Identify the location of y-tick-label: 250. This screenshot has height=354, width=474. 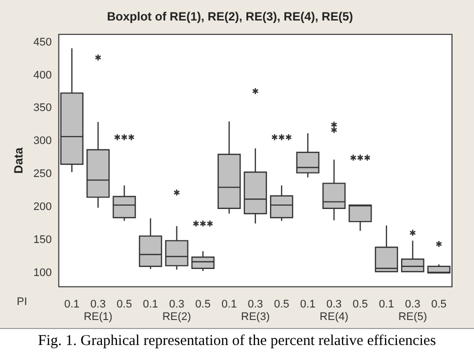
(42, 174).